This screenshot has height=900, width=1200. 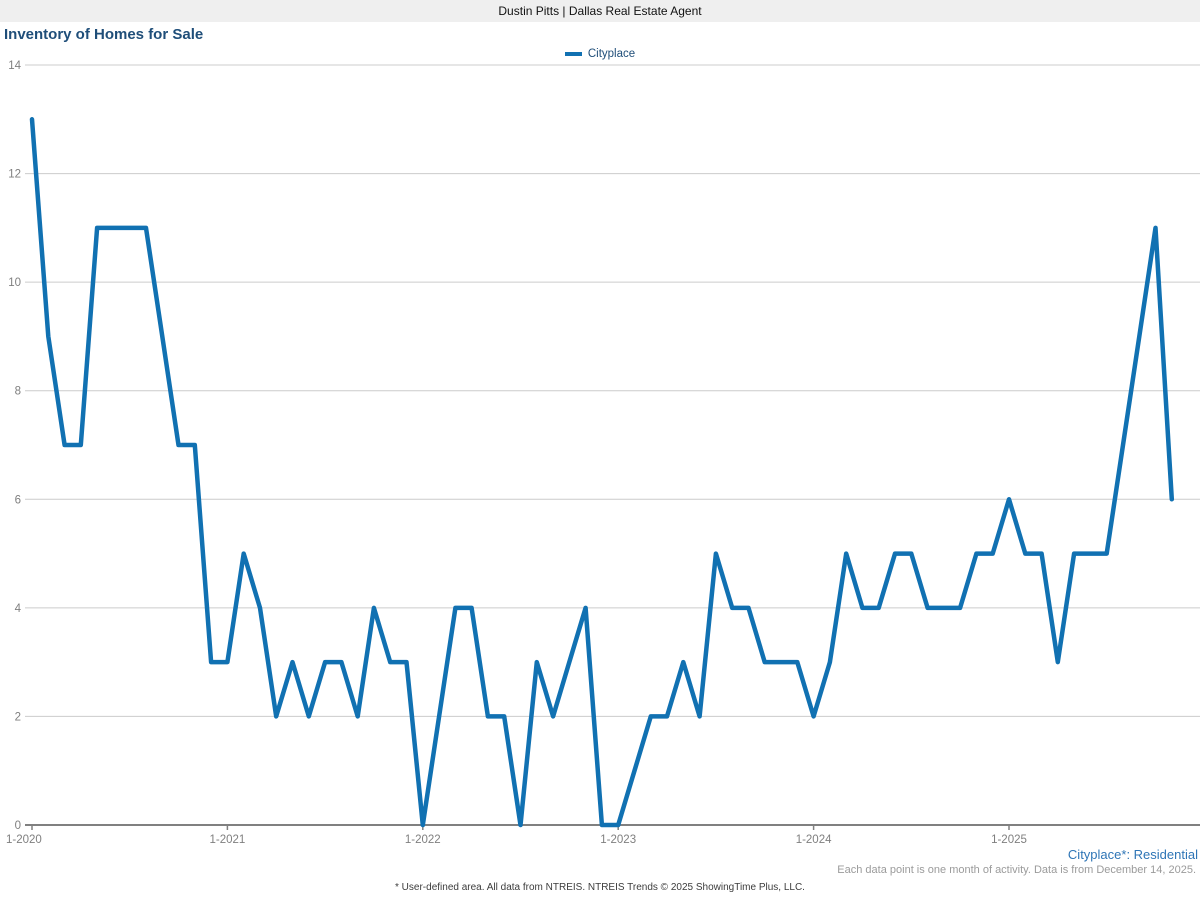 What do you see at coordinates (227, 839) in the screenshot?
I see `x-axis-tick-label: 1-2021` at bounding box center [227, 839].